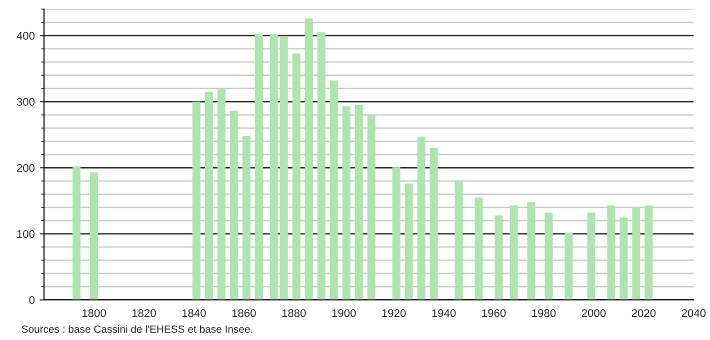 This screenshot has width=710, height=340. What do you see at coordinates (344, 313) in the screenshot?
I see `x-tick-label: 1900` at bounding box center [344, 313].